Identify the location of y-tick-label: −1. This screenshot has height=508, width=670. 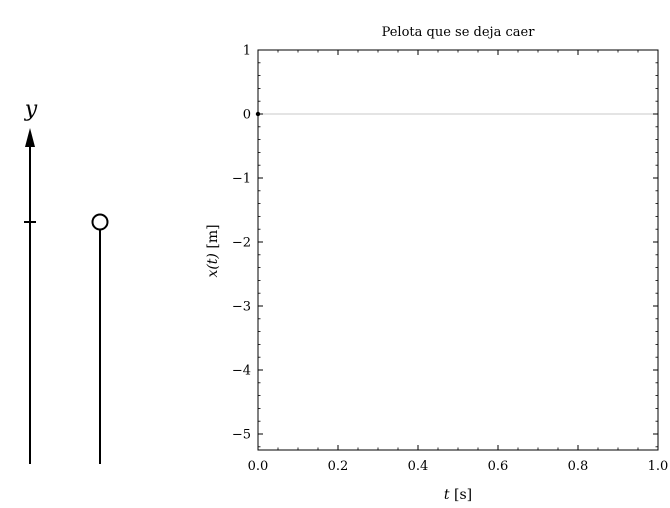
(241, 179).